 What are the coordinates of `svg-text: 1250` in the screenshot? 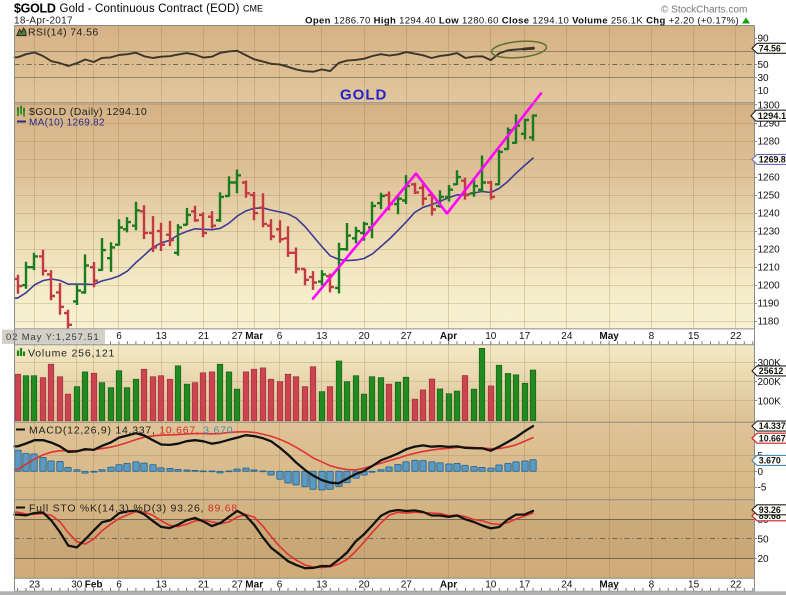 It's located at (769, 196).